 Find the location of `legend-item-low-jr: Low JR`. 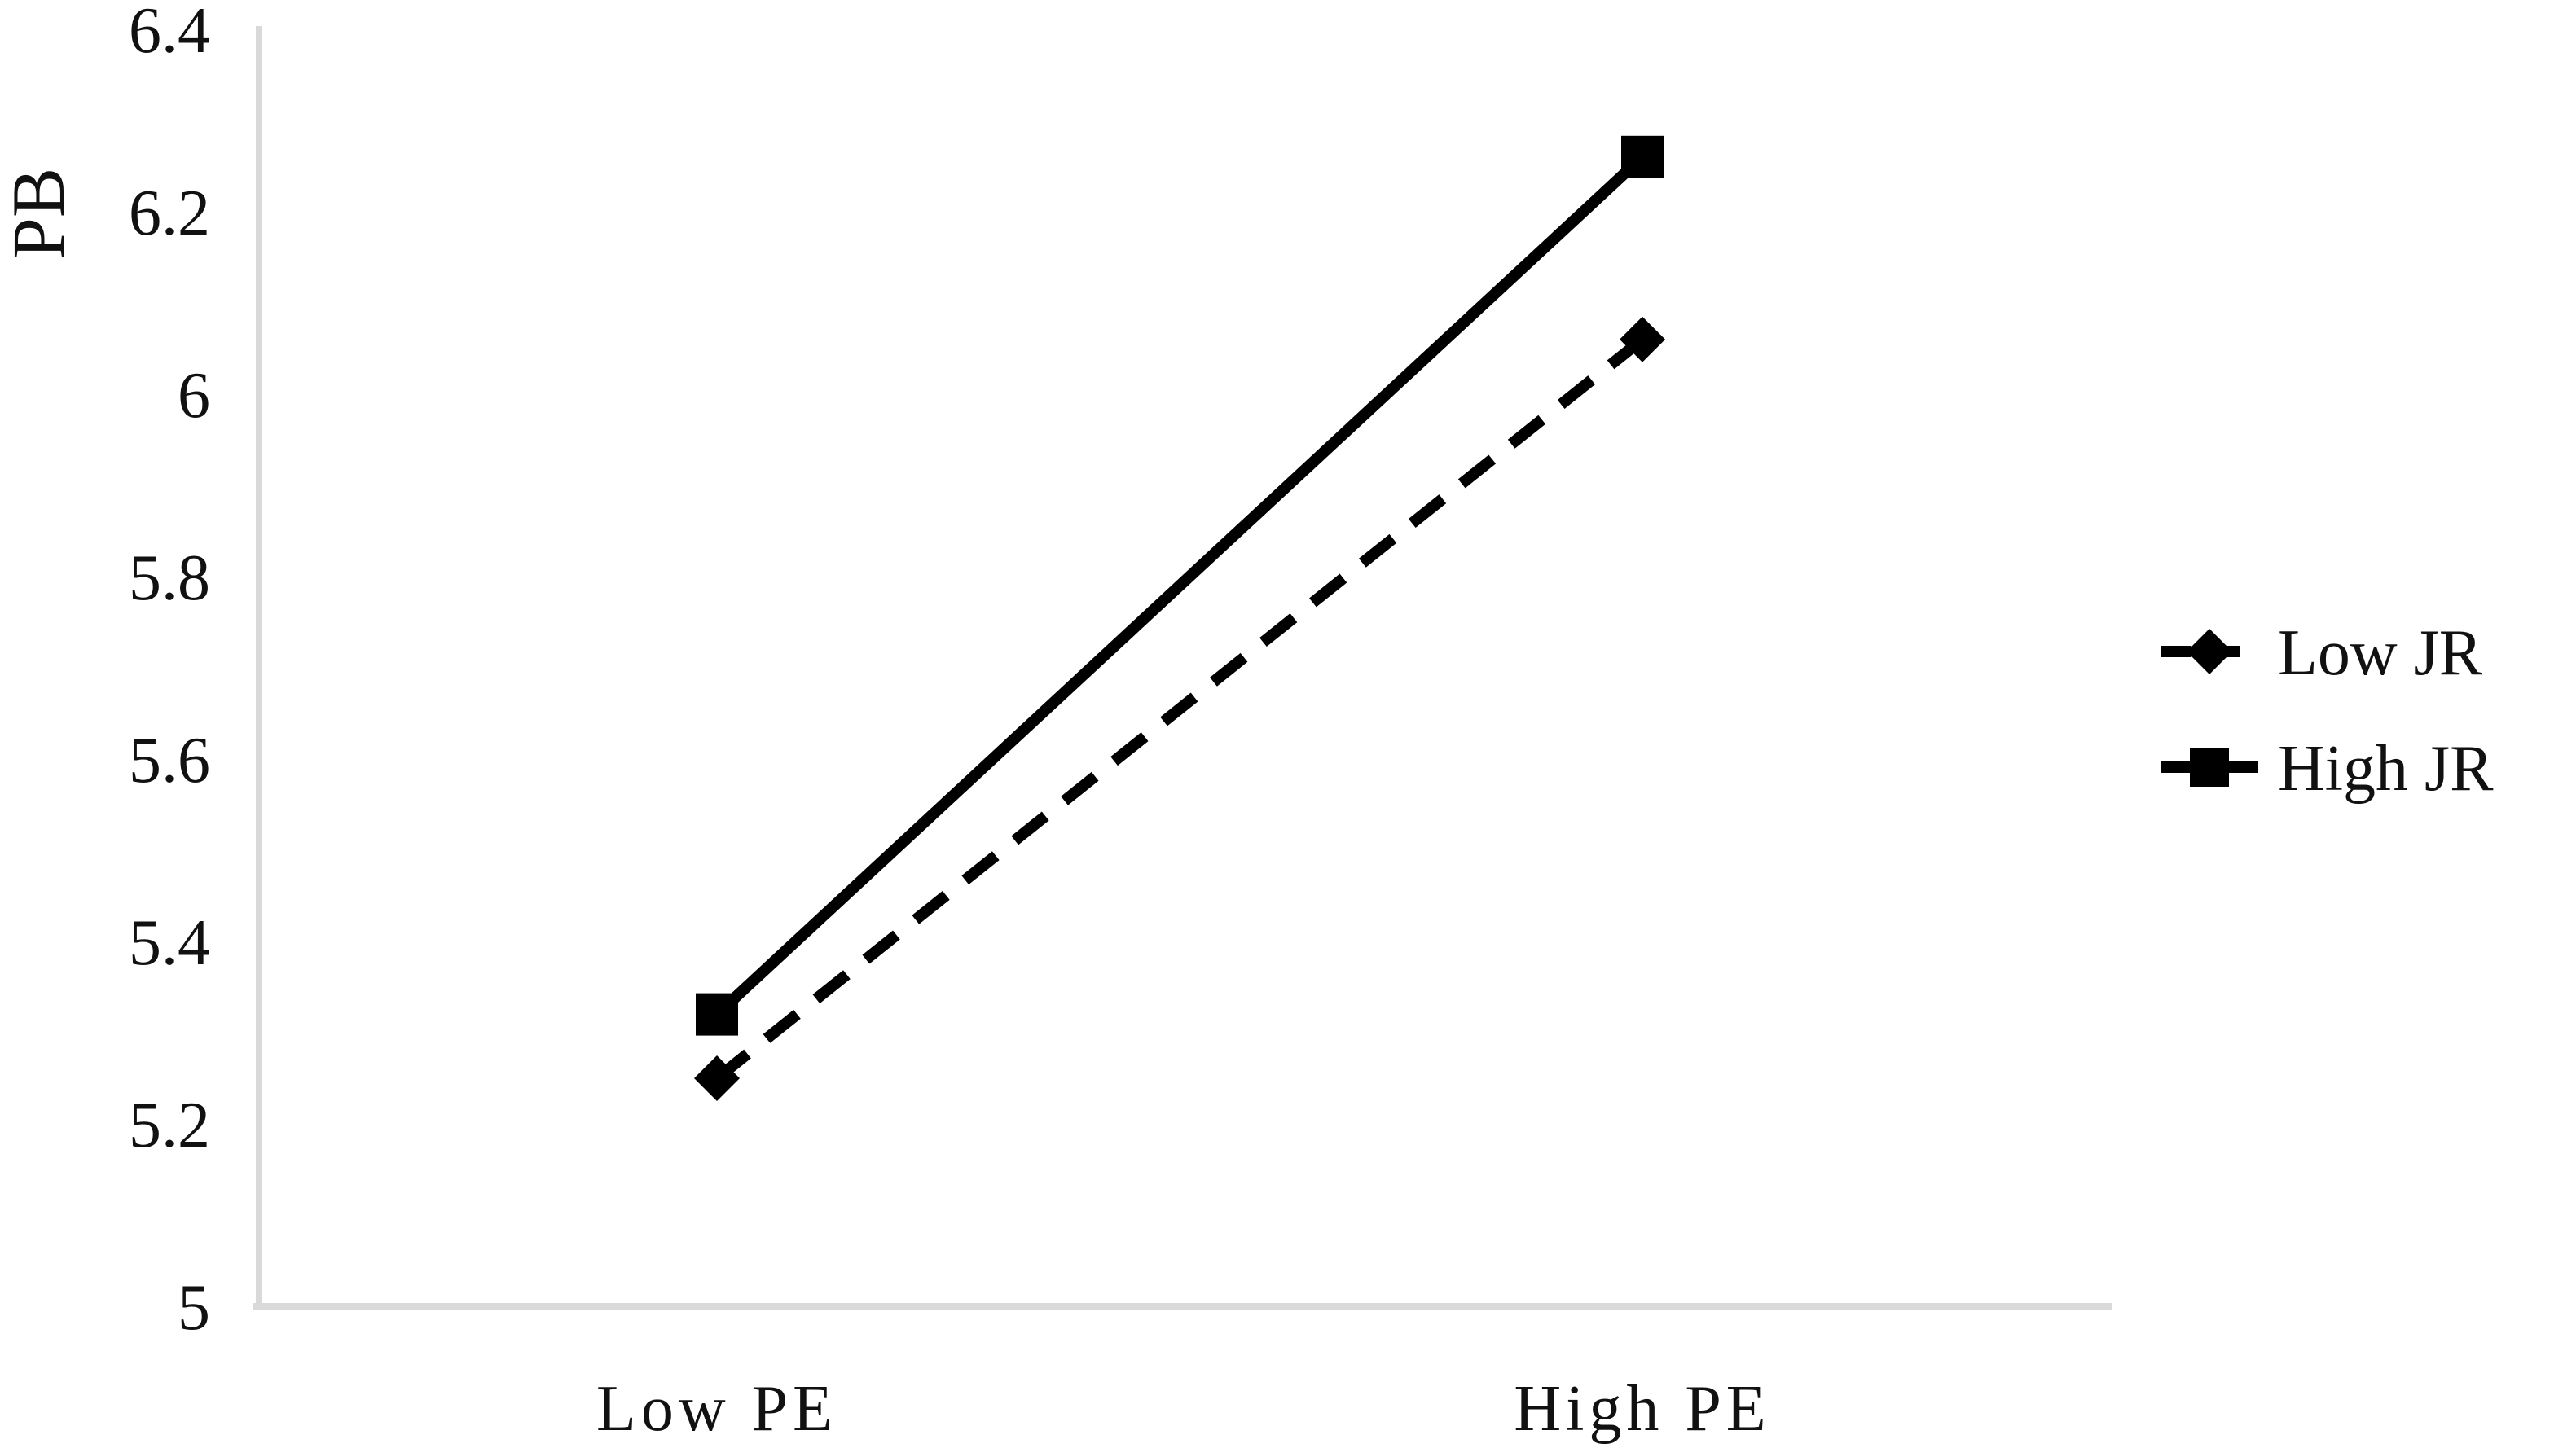

legend-item-low-jr: Low JR is located at coordinates (2322, 653).